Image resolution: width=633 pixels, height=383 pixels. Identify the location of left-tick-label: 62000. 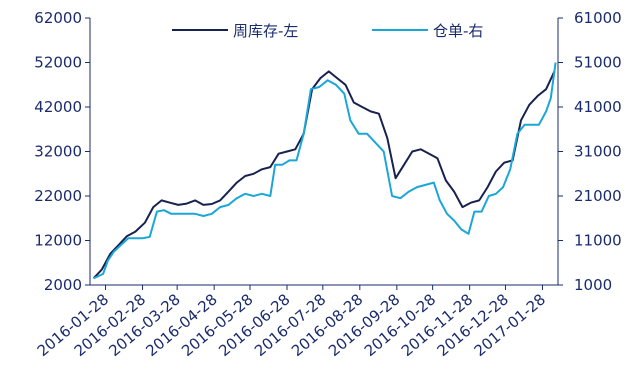
(58, 18).